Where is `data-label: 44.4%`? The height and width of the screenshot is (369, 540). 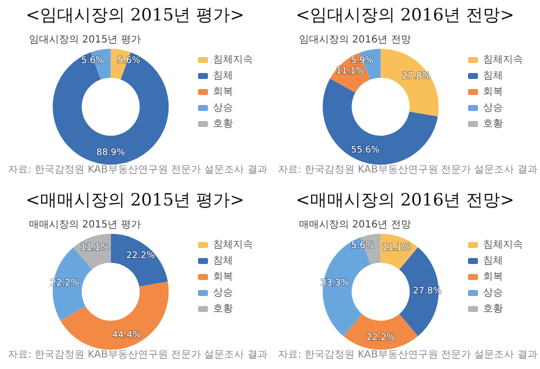 data-label: 44.4% is located at coordinates (127, 335).